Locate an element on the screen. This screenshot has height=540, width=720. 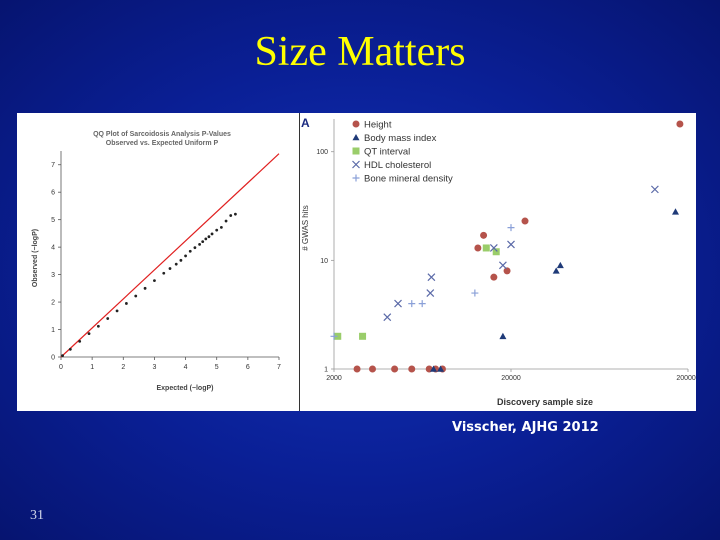
qq-x-tick-label: 3 is located at coordinates (154, 367).